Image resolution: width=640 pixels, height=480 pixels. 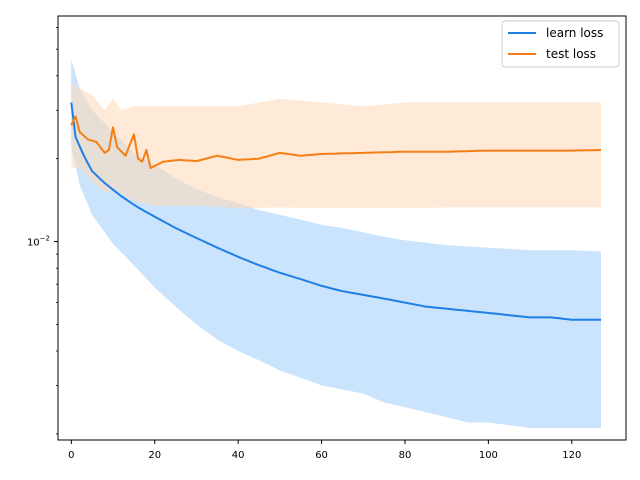 What do you see at coordinates (154, 455) in the screenshot?
I see `x-tick-label: 20` at bounding box center [154, 455].